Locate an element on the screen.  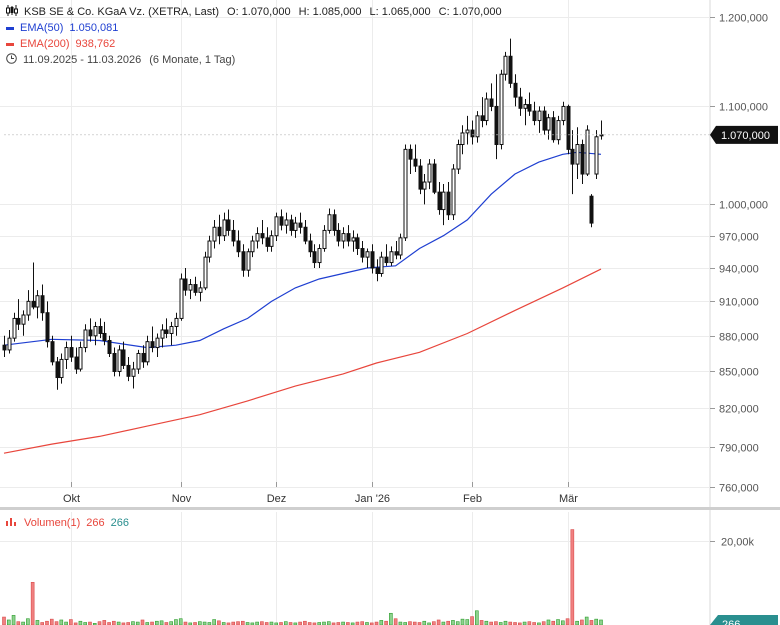
y-tick-label: 1.200,000 is located at coordinates (743, 19).